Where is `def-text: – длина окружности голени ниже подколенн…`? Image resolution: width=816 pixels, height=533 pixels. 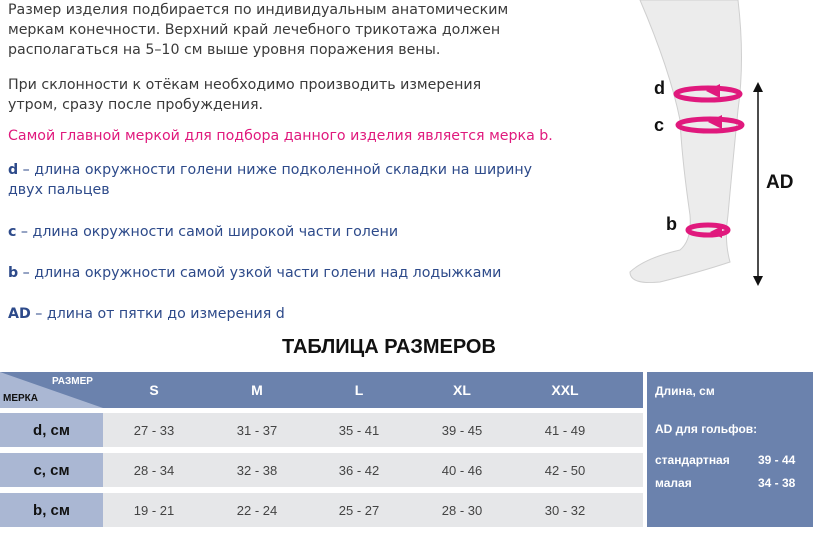
def-text: – длина окружности голени ниже подколенн… is located at coordinates (275, 170).